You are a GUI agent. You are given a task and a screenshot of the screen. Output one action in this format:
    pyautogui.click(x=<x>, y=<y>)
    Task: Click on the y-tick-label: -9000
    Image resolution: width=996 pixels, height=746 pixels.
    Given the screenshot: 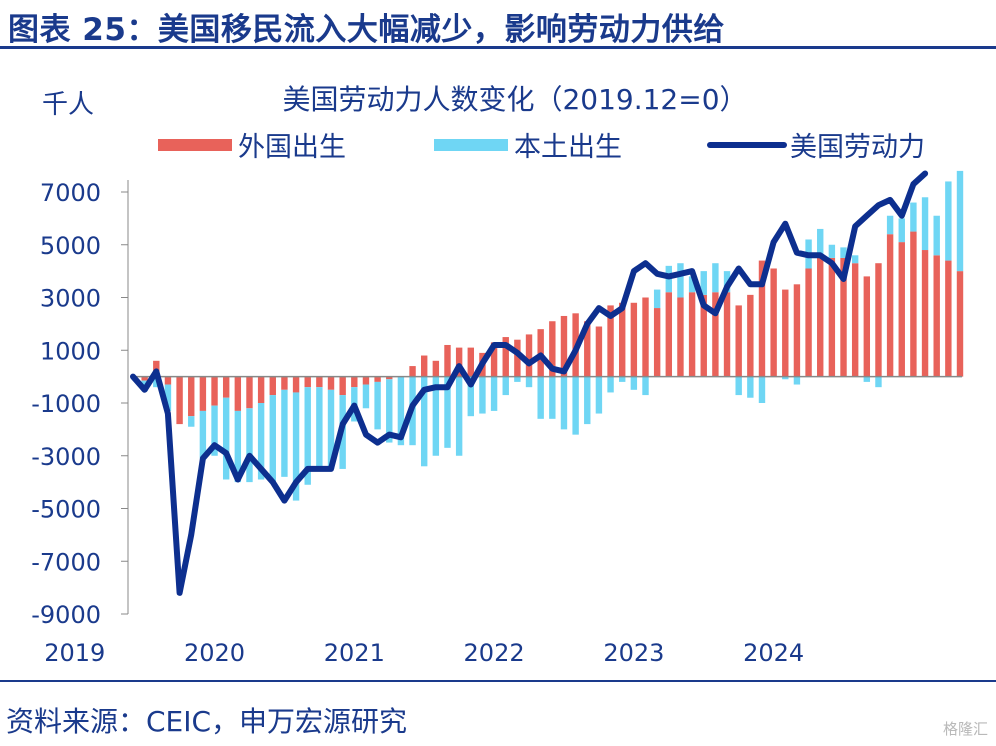 What is the action you would take?
    pyautogui.click(x=66, y=615)
    